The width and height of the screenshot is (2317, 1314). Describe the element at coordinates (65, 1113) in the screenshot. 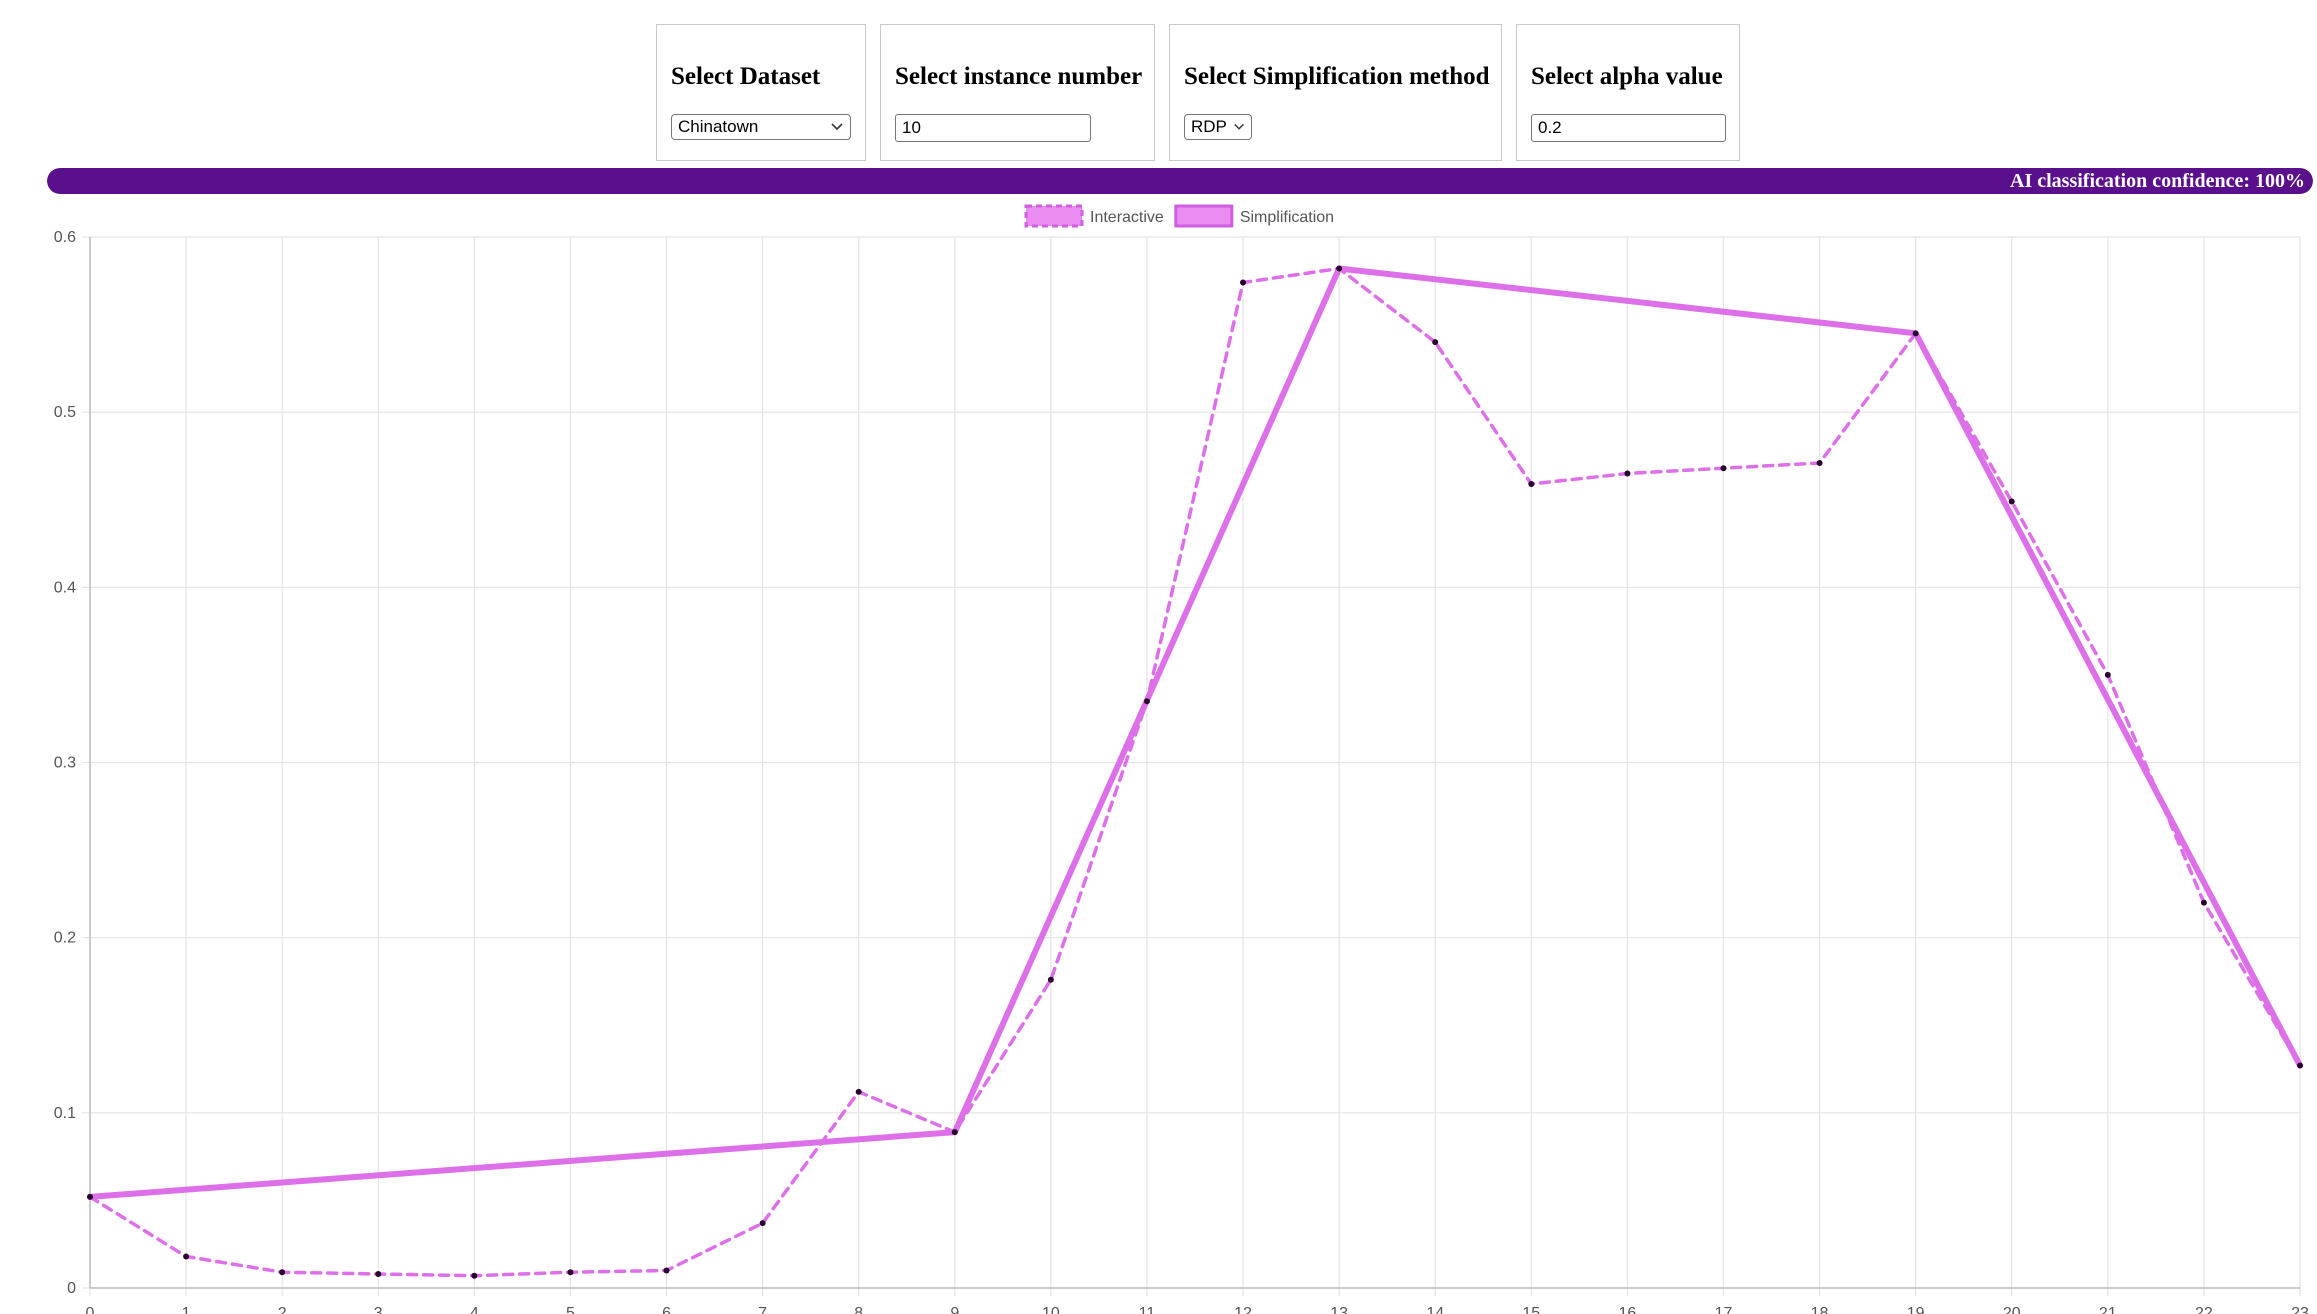

I see `y-tick-label: 0.1` at that location.